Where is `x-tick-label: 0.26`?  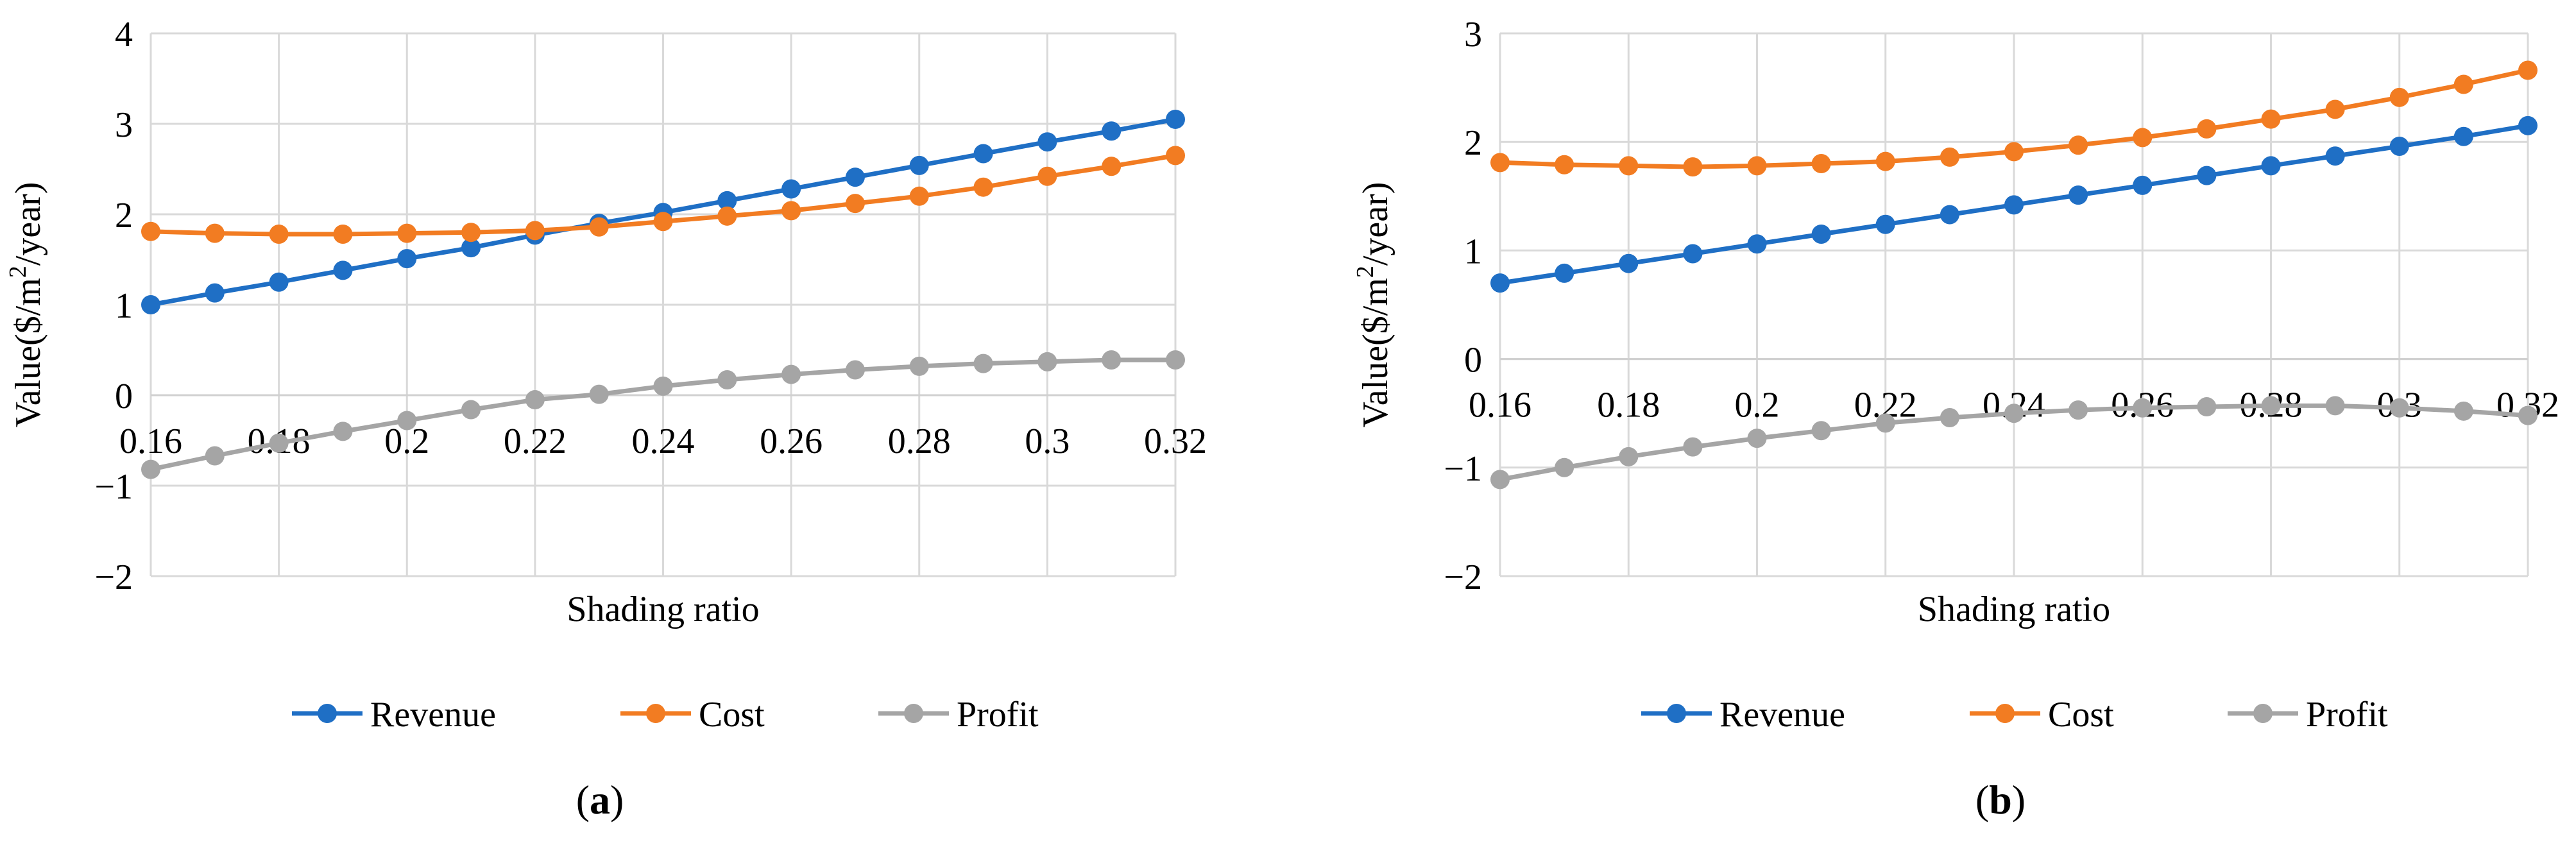 x-tick-label: 0.26 is located at coordinates (791, 441).